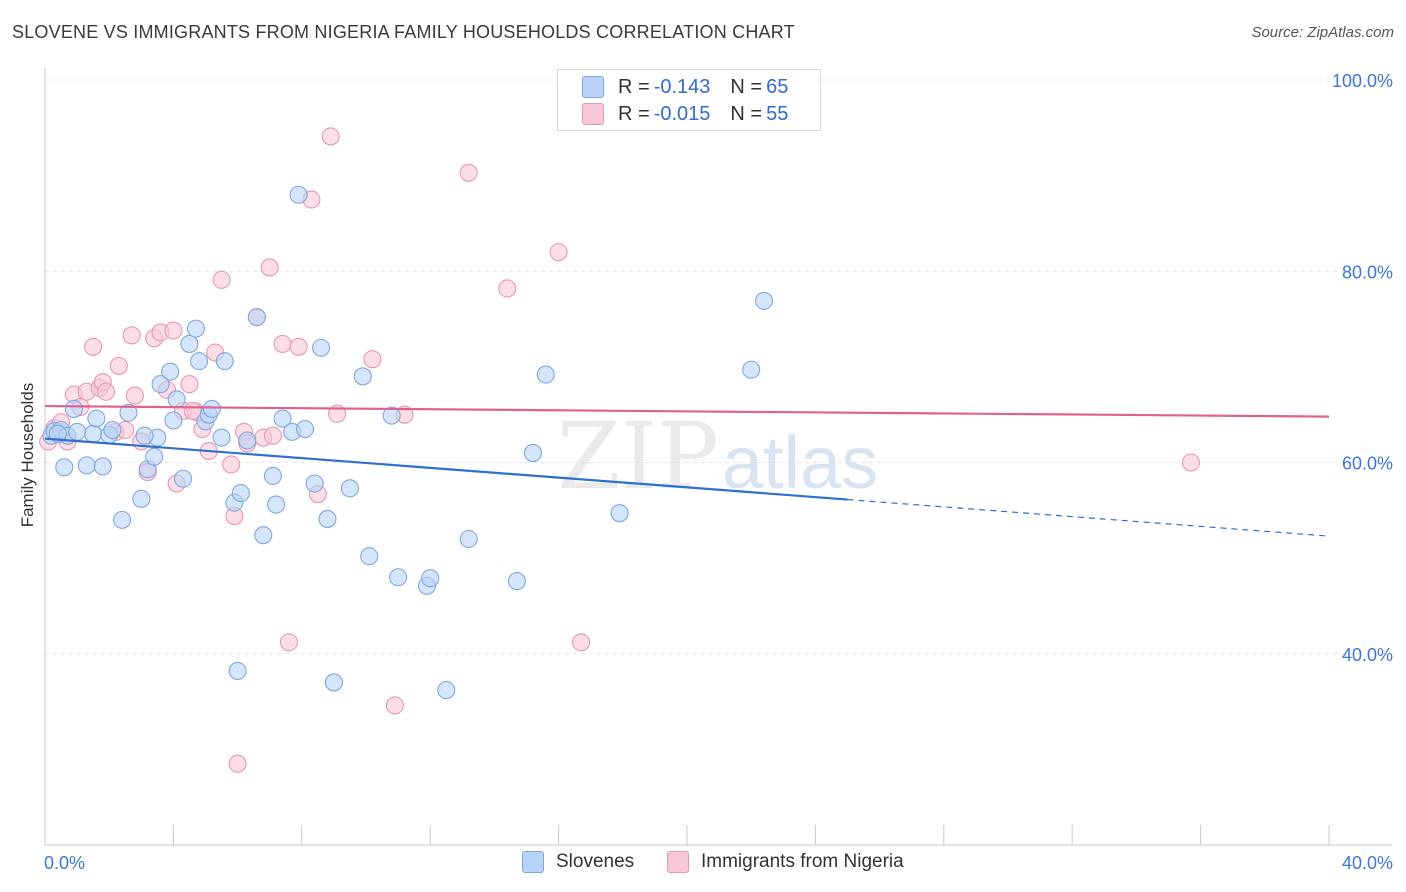 The height and width of the screenshot is (892, 1406). I want to click on legend-item-slovenes: Slovenes, so click(578, 862).